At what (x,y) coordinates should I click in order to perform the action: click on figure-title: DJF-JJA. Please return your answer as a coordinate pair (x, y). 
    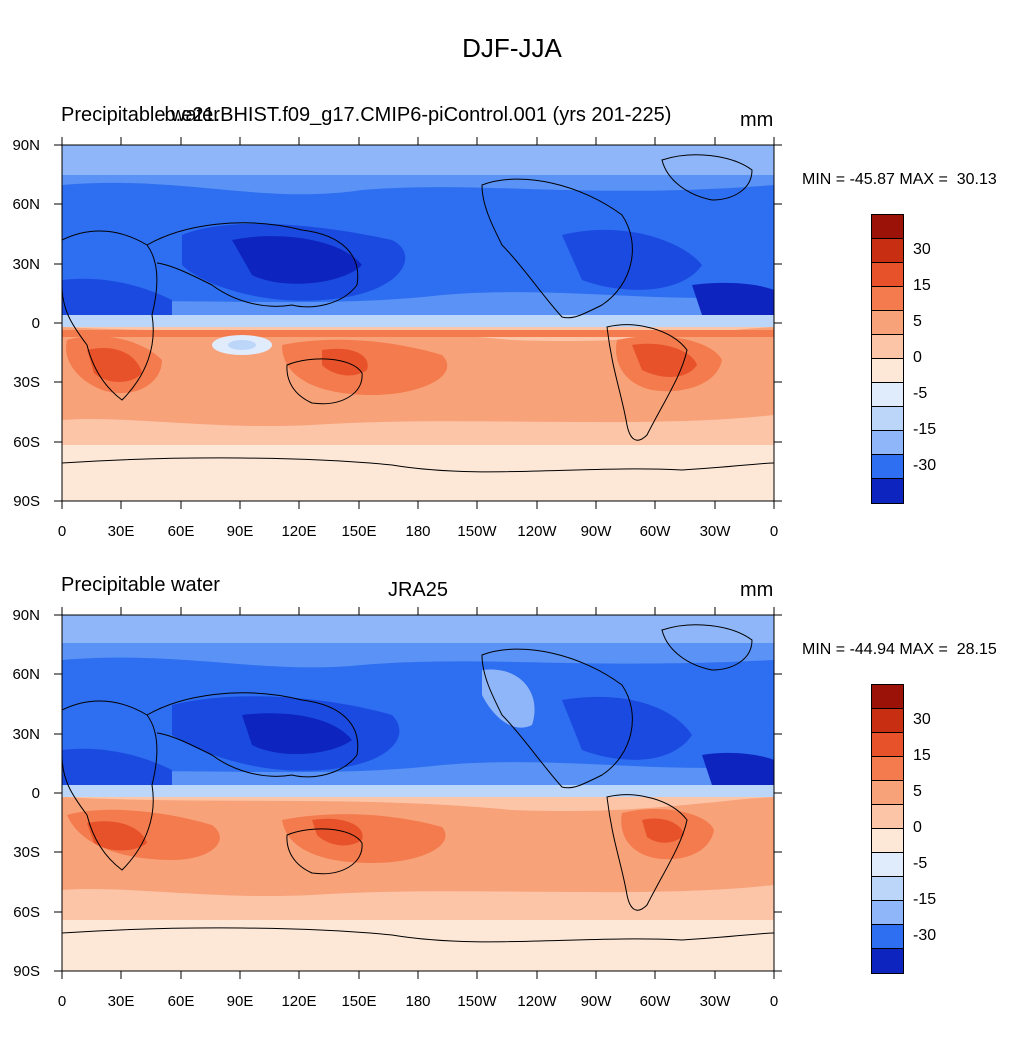
    Looking at the image, I should click on (512, 48).